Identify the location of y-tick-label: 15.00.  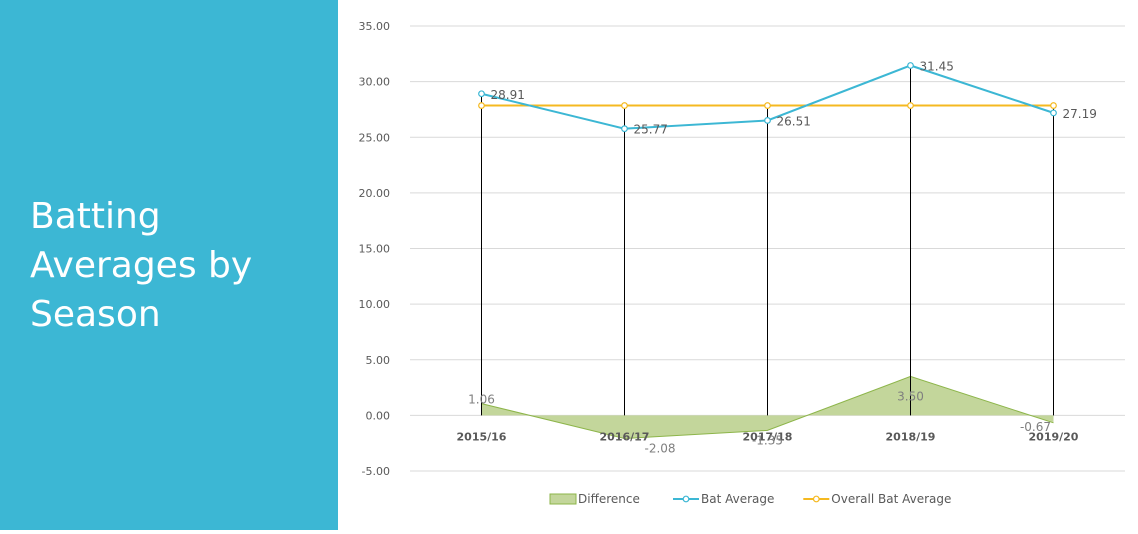
(375, 249).